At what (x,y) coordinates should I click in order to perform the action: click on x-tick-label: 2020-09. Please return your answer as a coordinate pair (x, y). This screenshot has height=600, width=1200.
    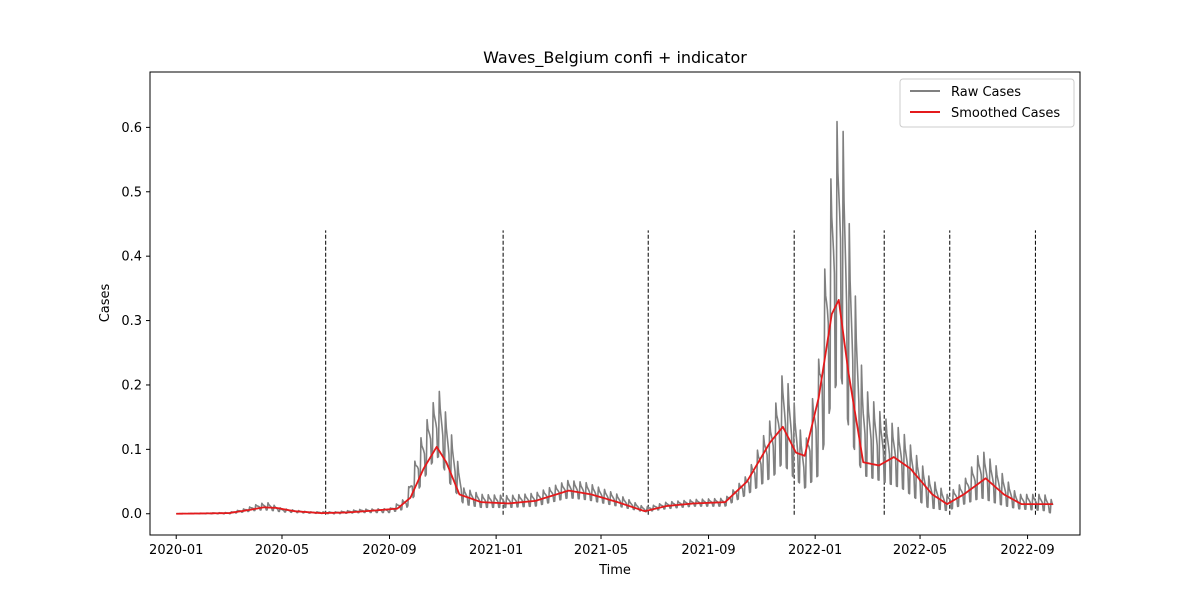
    Looking at the image, I should click on (389, 550).